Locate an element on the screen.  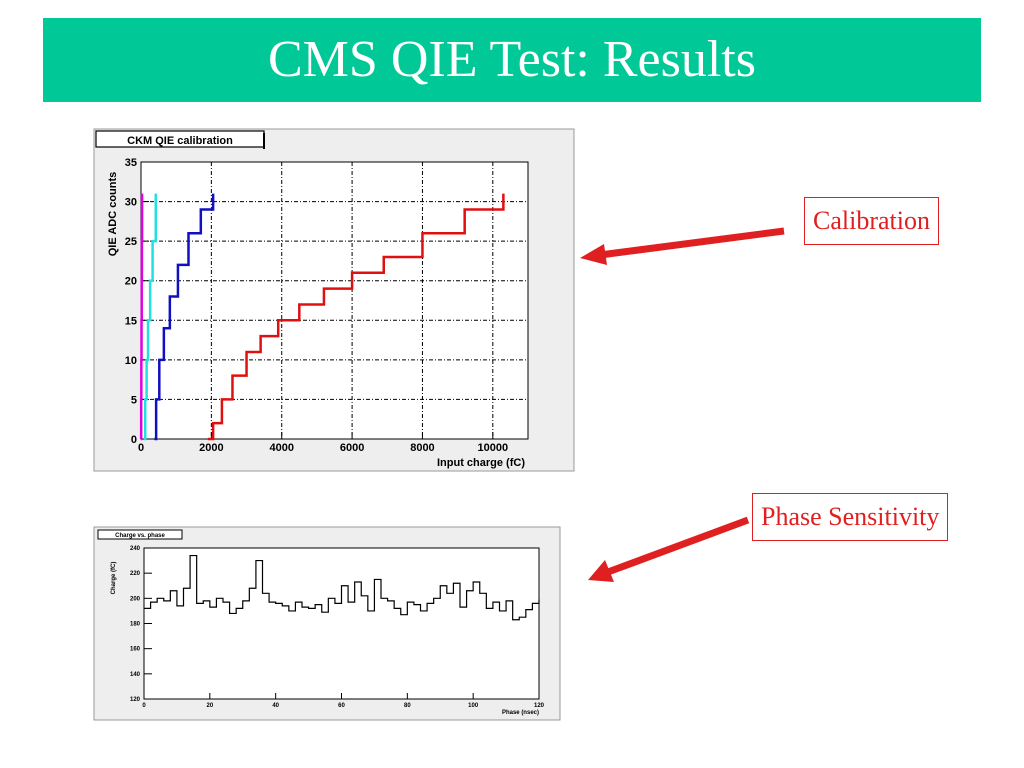
phase-y-tick-label: 120 is located at coordinates (135, 700).